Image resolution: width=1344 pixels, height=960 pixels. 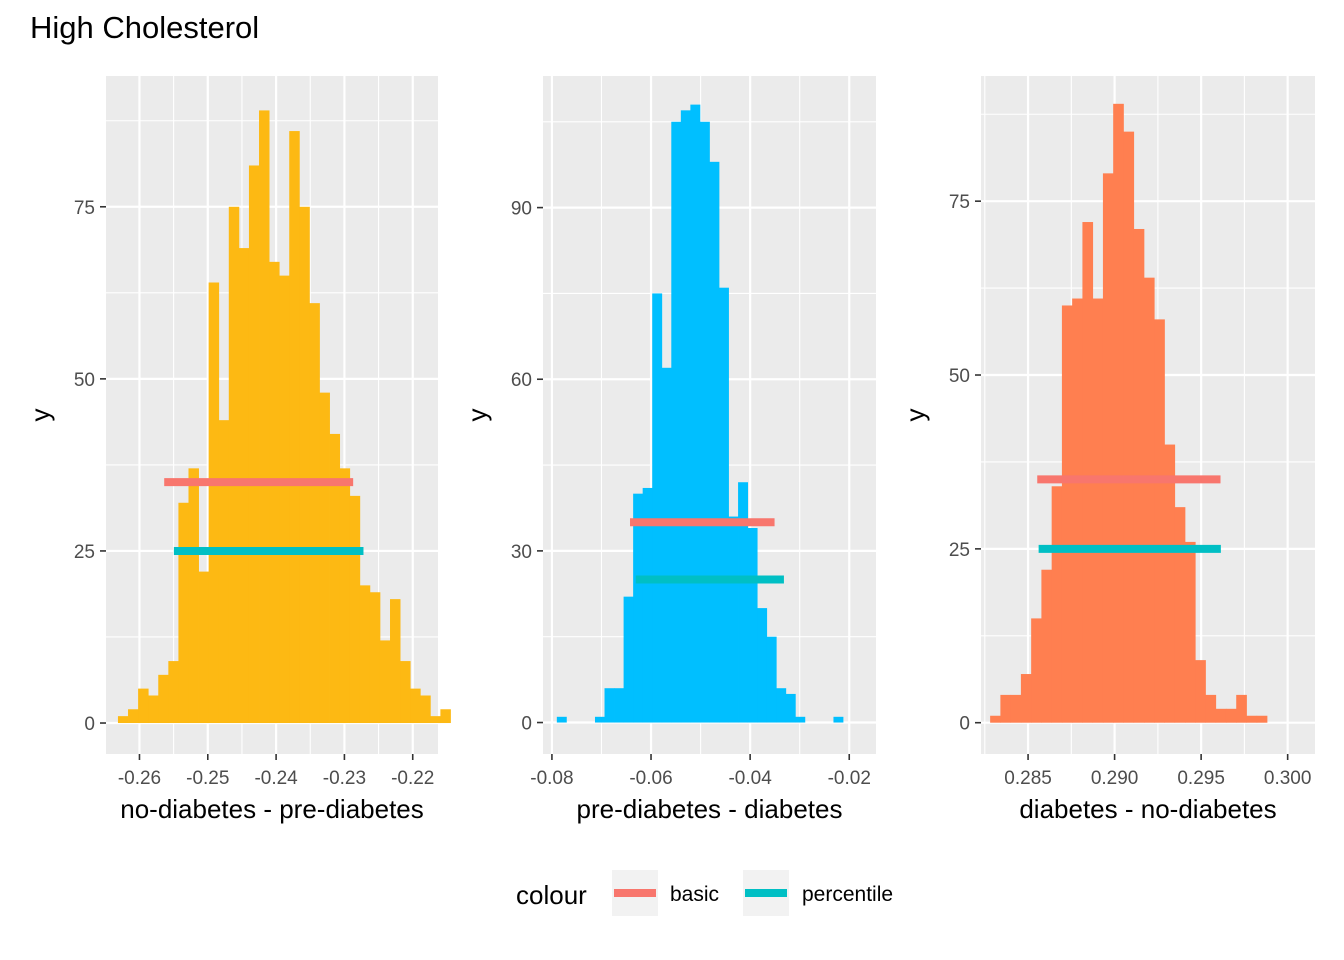 I want to click on x-tick-label: -0.24, so click(x=276, y=778).